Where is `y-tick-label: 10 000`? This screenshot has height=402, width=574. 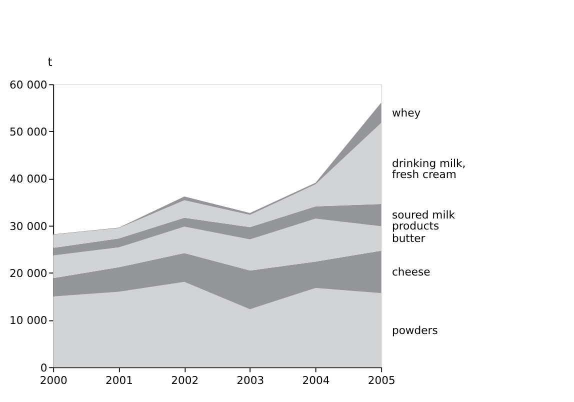
y-tick-label: 10 000 is located at coordinates (29, 321).